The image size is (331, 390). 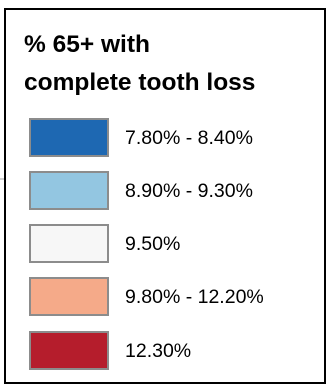 I want to click on legend-title-line-1: % 65+ with, so click(x=87, y=44).